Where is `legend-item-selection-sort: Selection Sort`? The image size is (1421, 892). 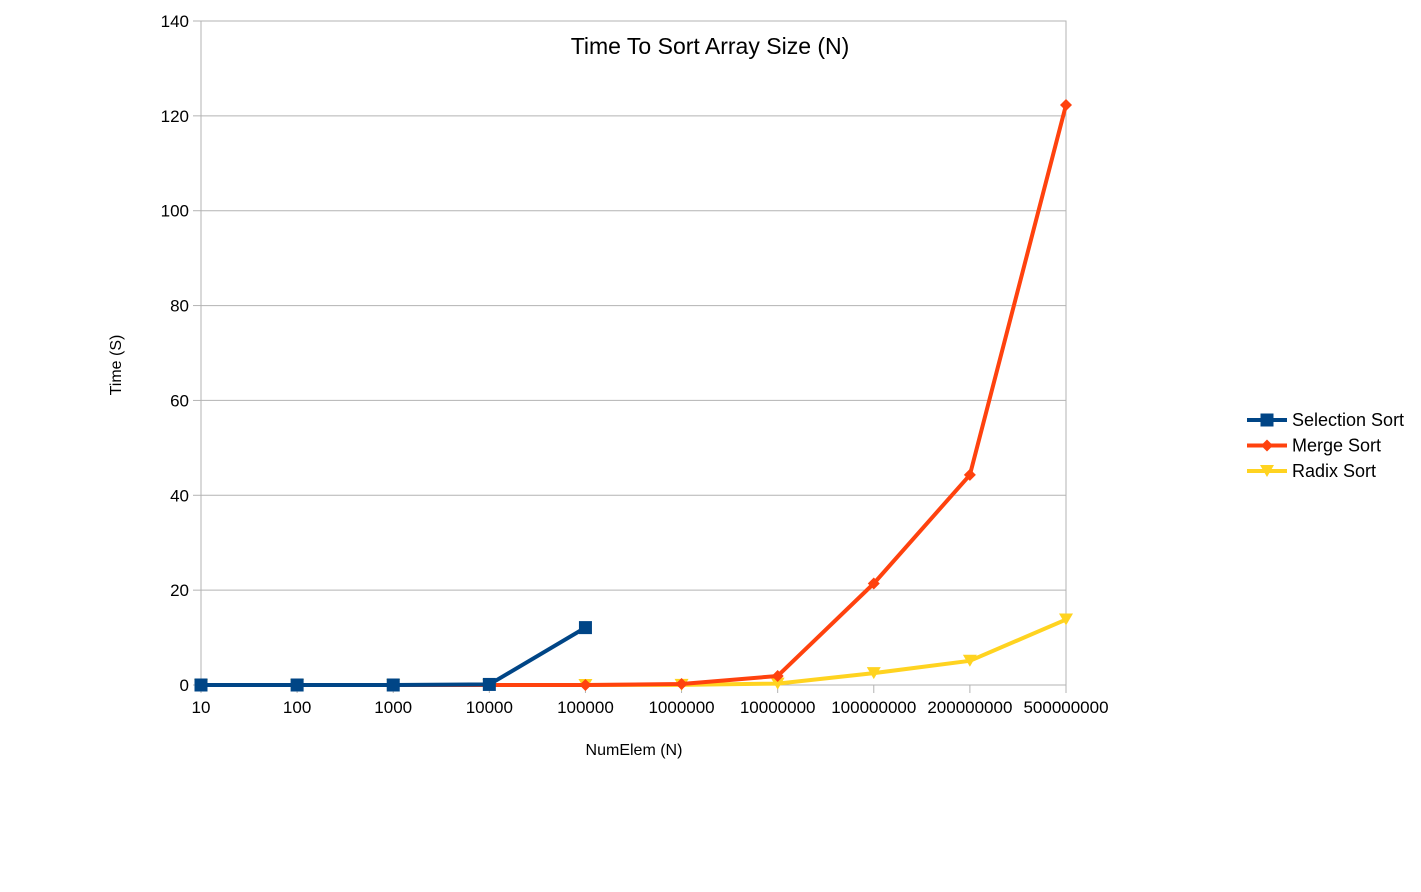 legend-item-selection-sort: Selection Sort is located at coordinates (1325, 420).